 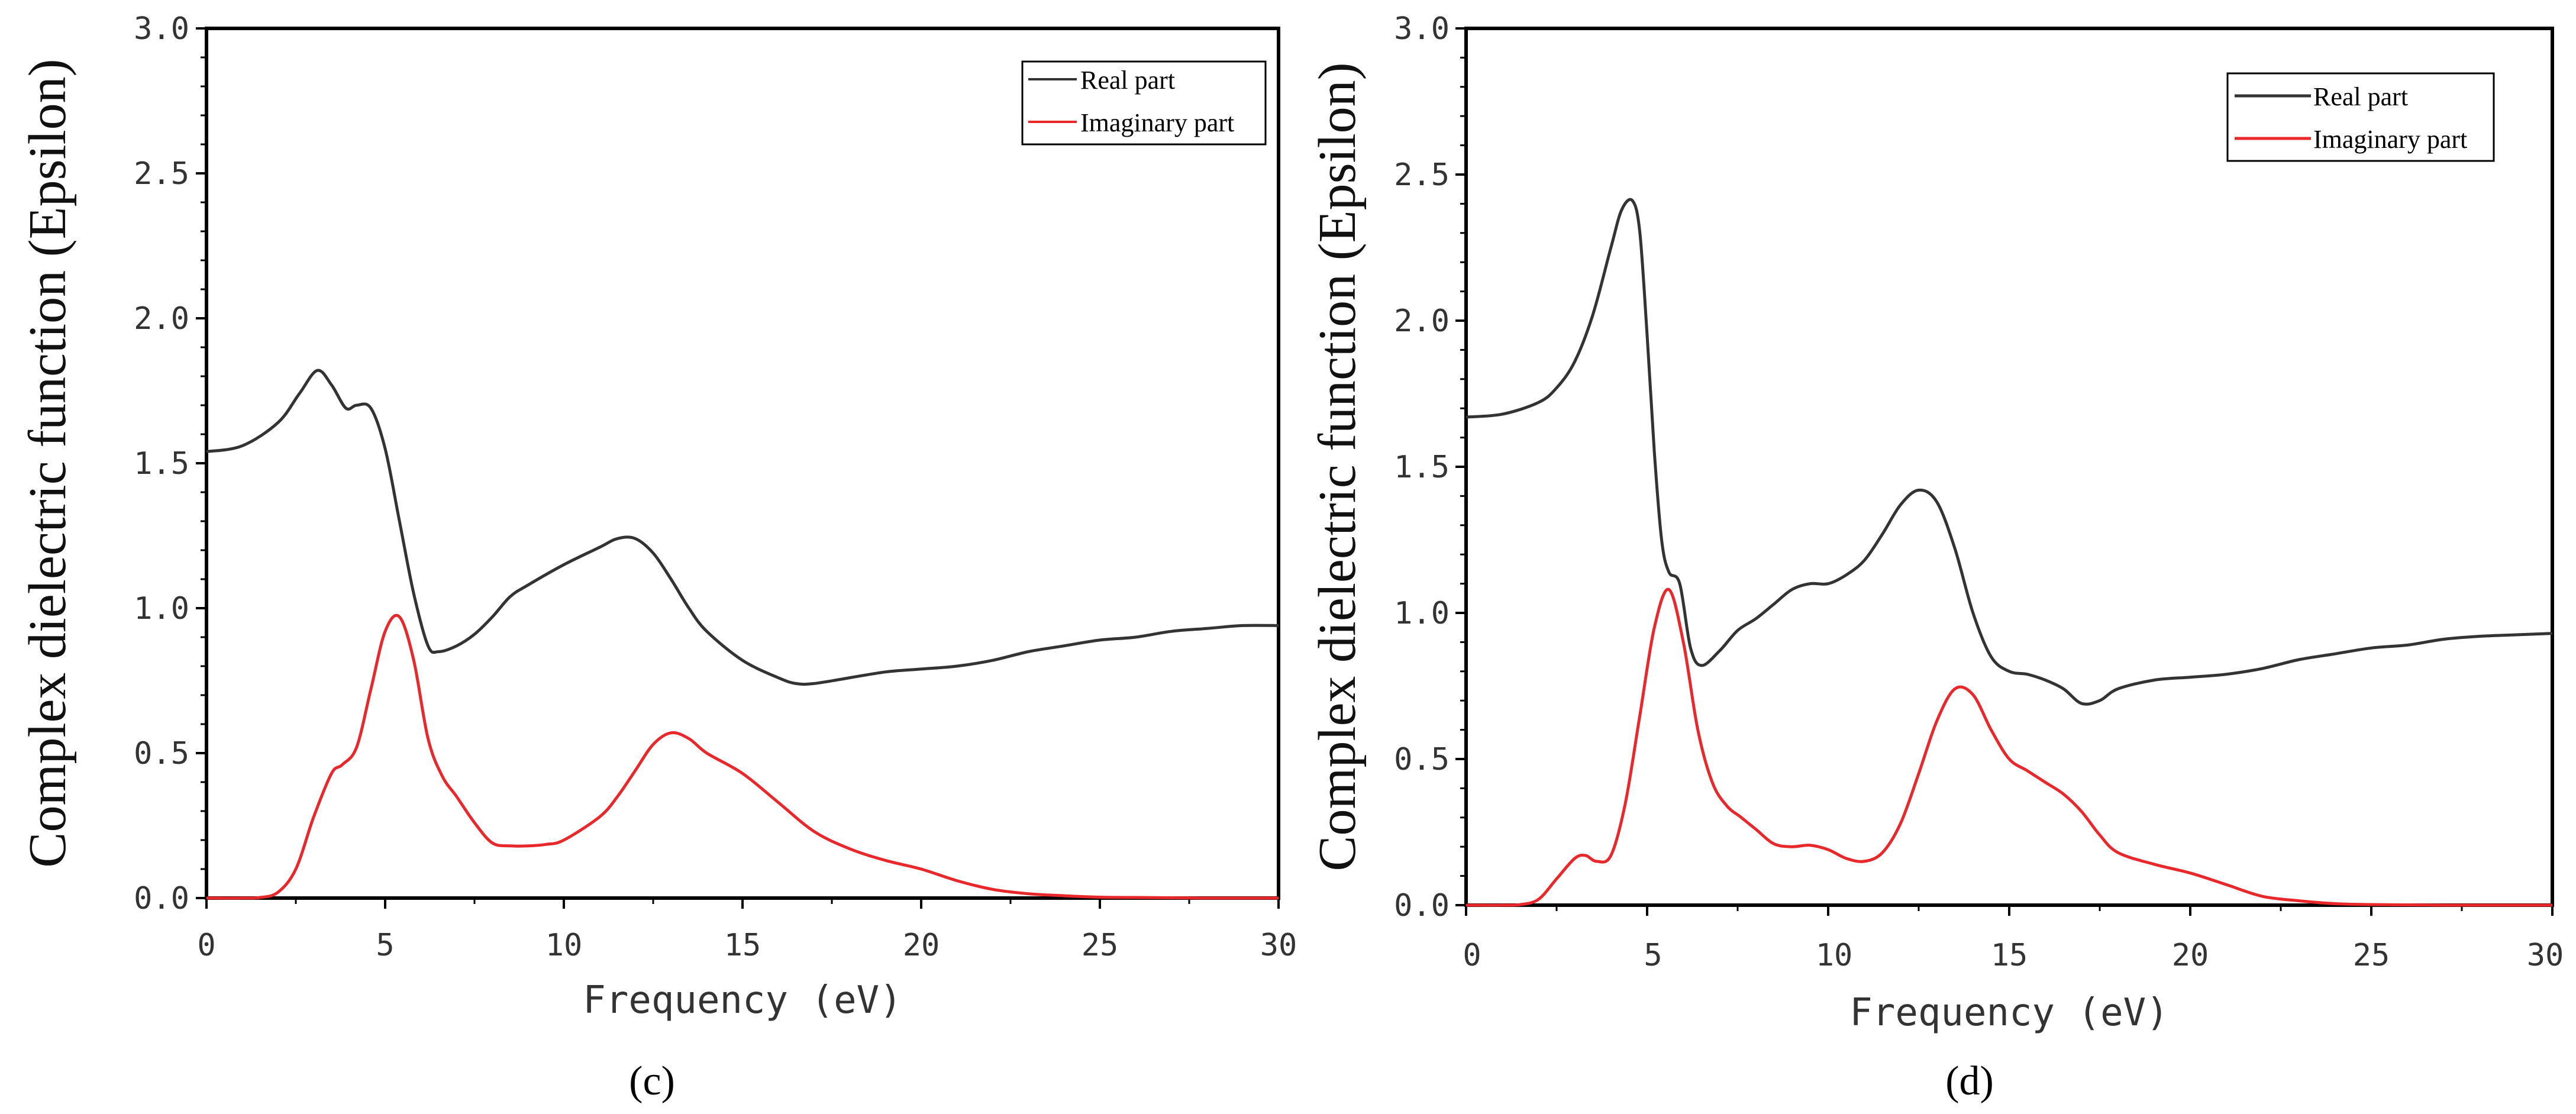 I want to click on panel-label: (d), so click(x=1969, y=1081).